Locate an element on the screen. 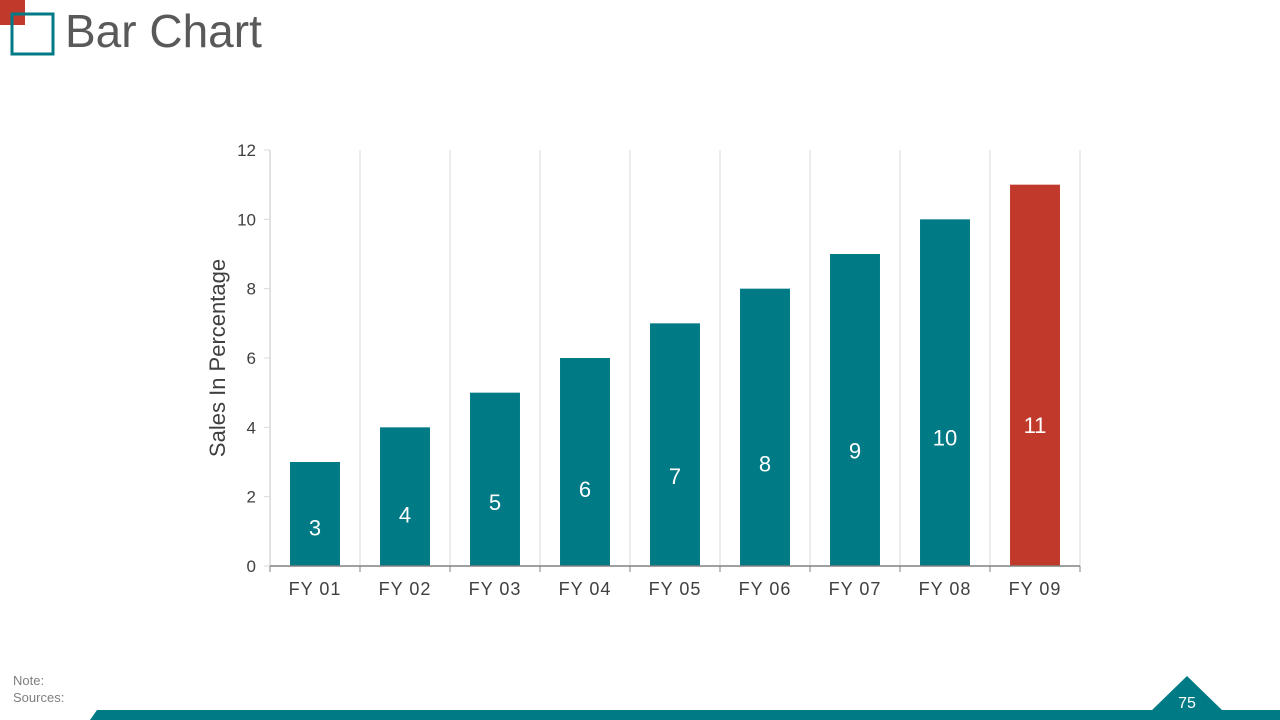 The height and width of the screenshot is (720, 1280). y-tick-label: 4 is located at coordinates (251, 427).